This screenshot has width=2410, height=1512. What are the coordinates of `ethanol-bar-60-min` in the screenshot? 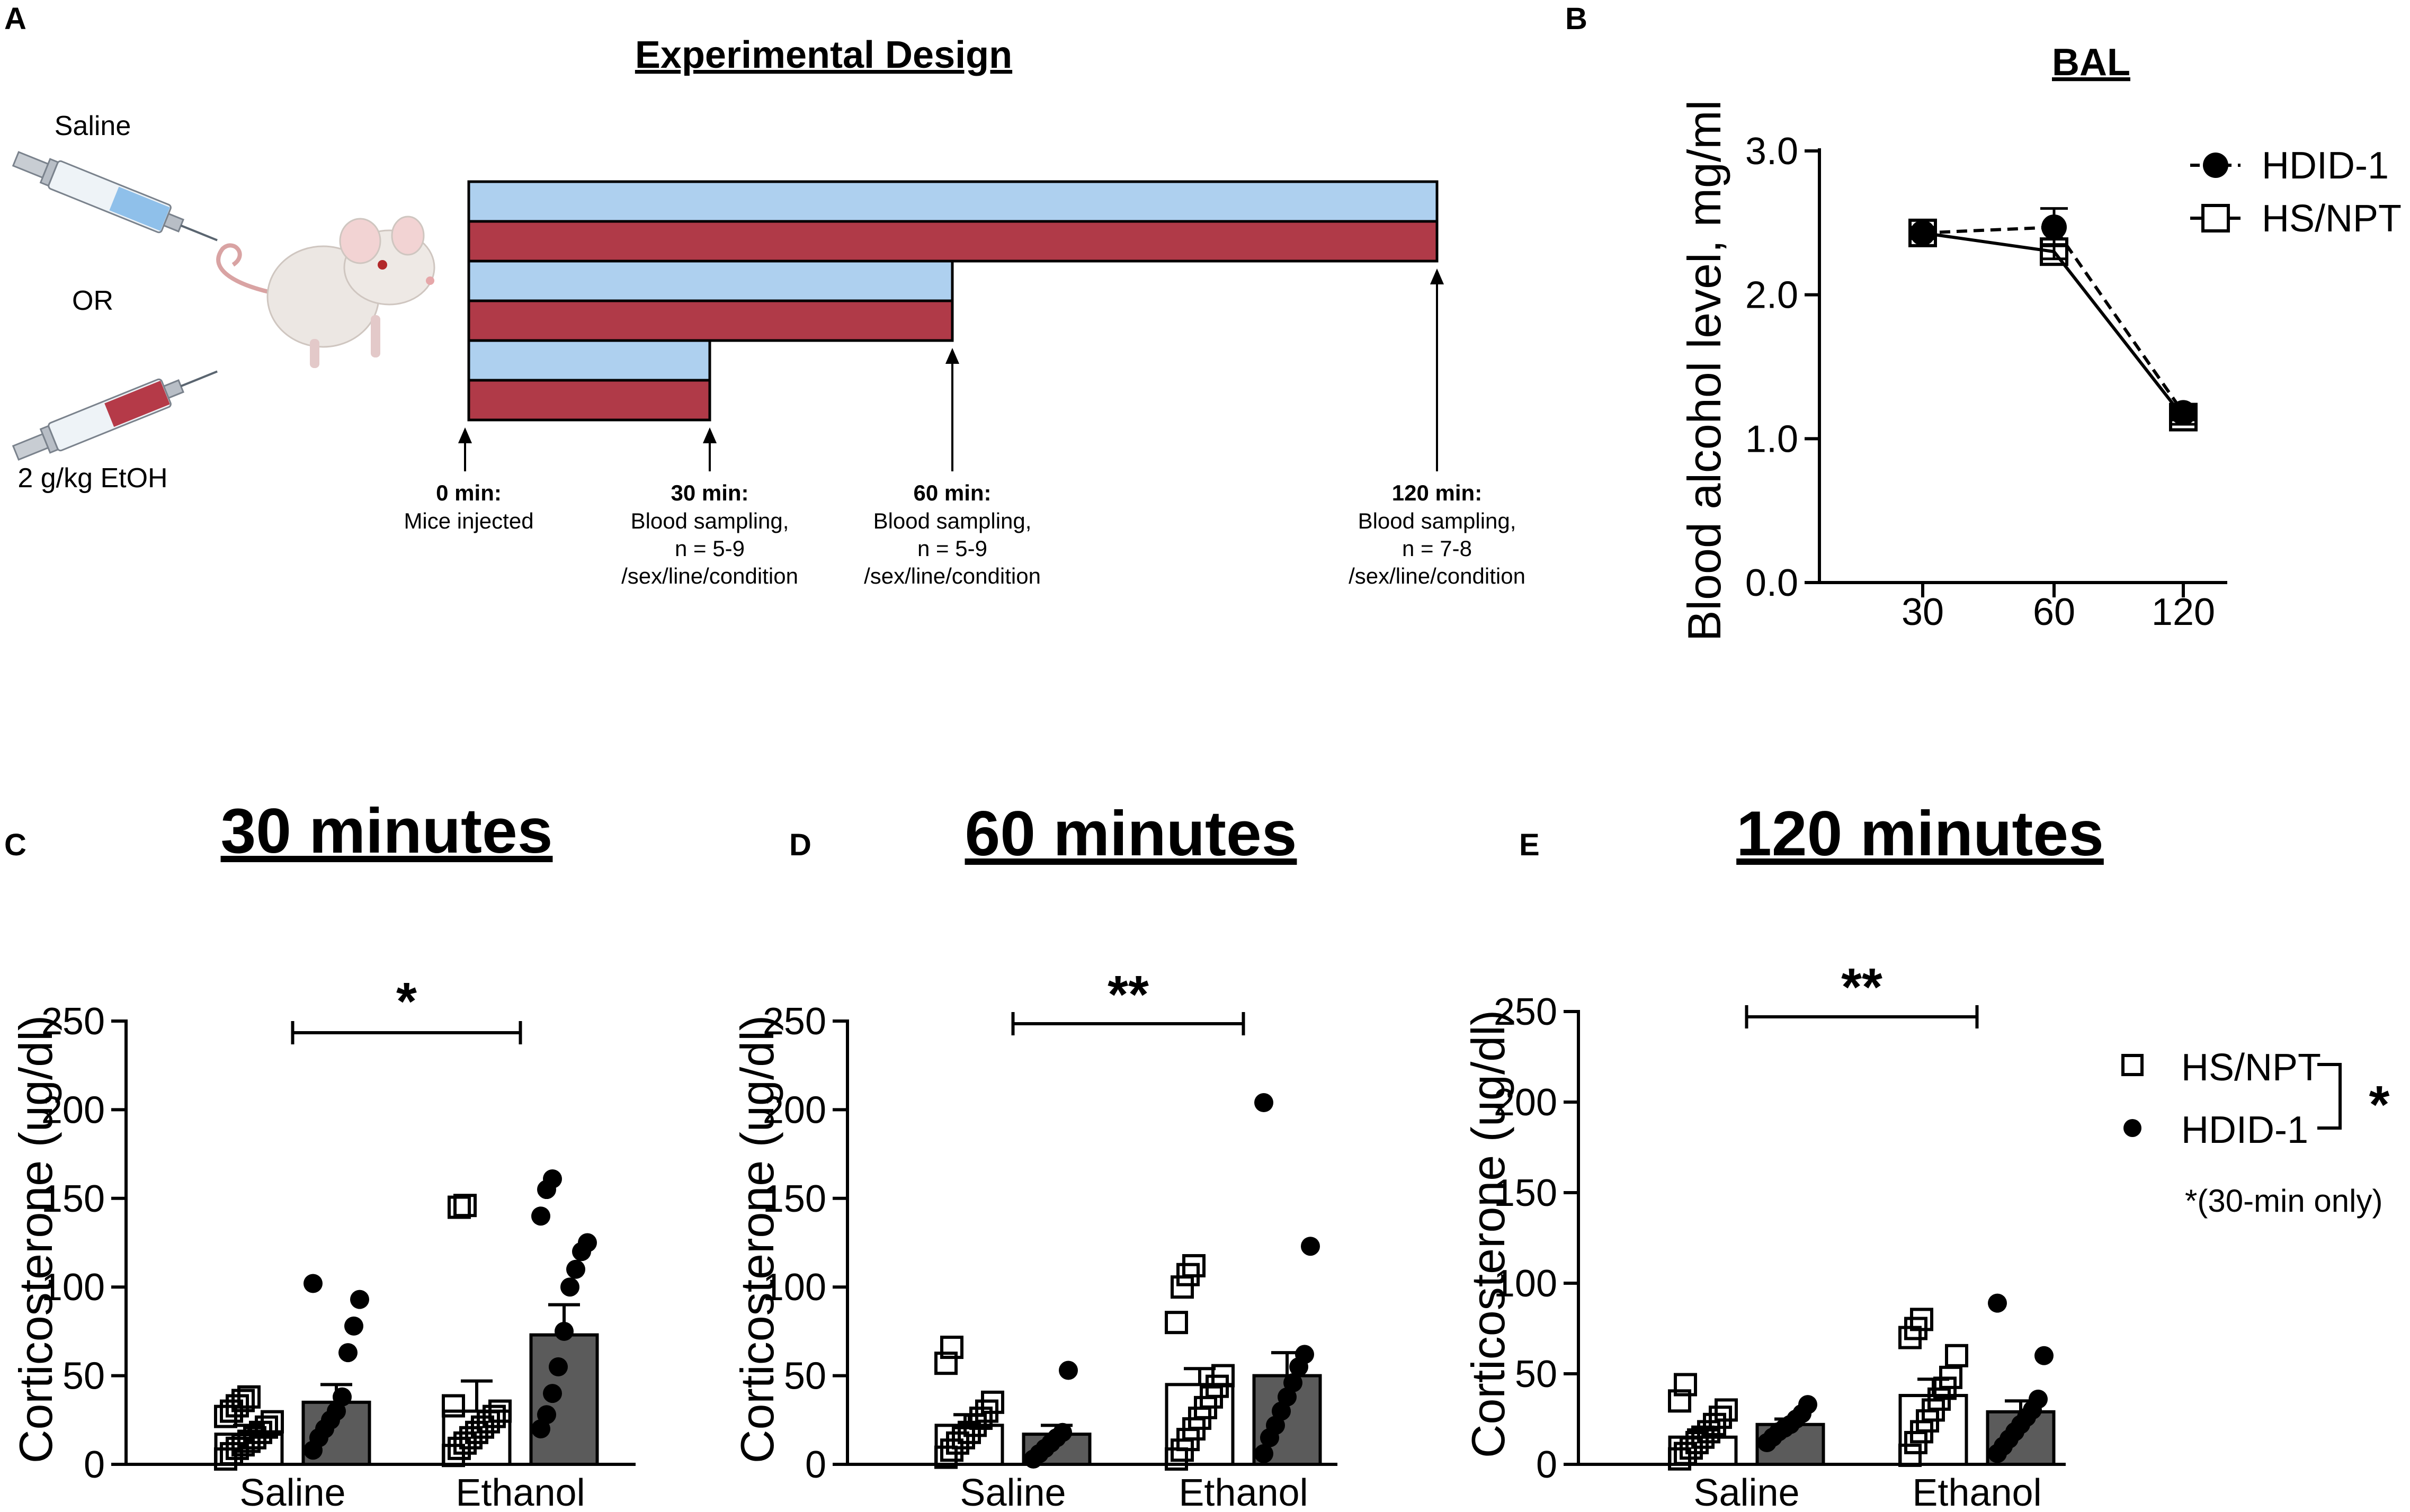 It's located at (710, 321).